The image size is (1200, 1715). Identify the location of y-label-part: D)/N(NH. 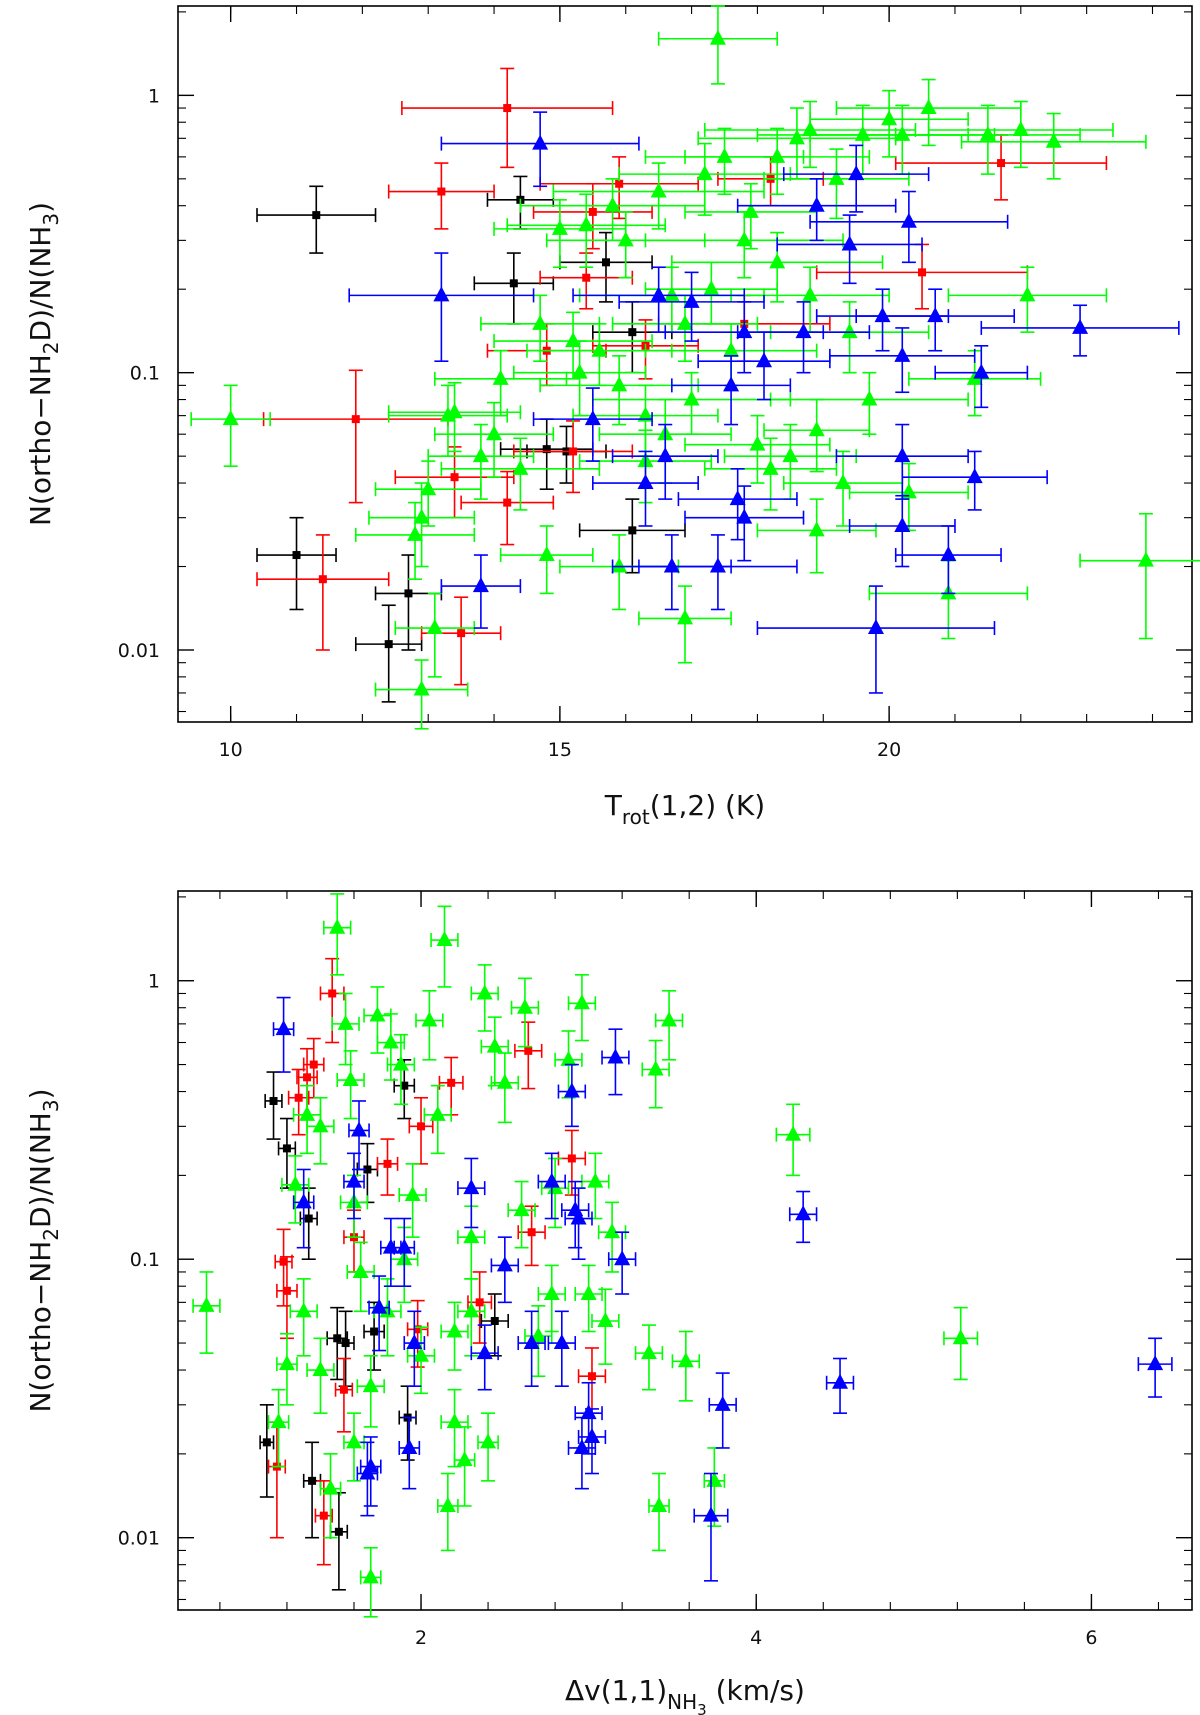
(40, 1170).